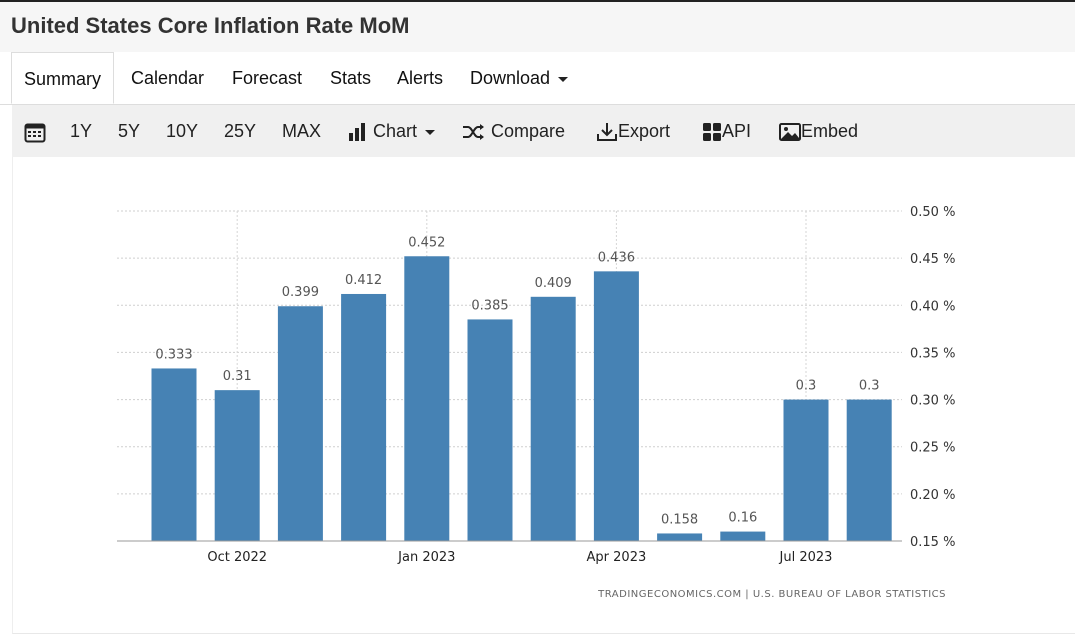 Image resolution: width=1075 pixels, height=638 pixels. Describe the element at coordinates (932, 212) in the screenshot. I see `y-tick-label: 0.50 %` at that location.